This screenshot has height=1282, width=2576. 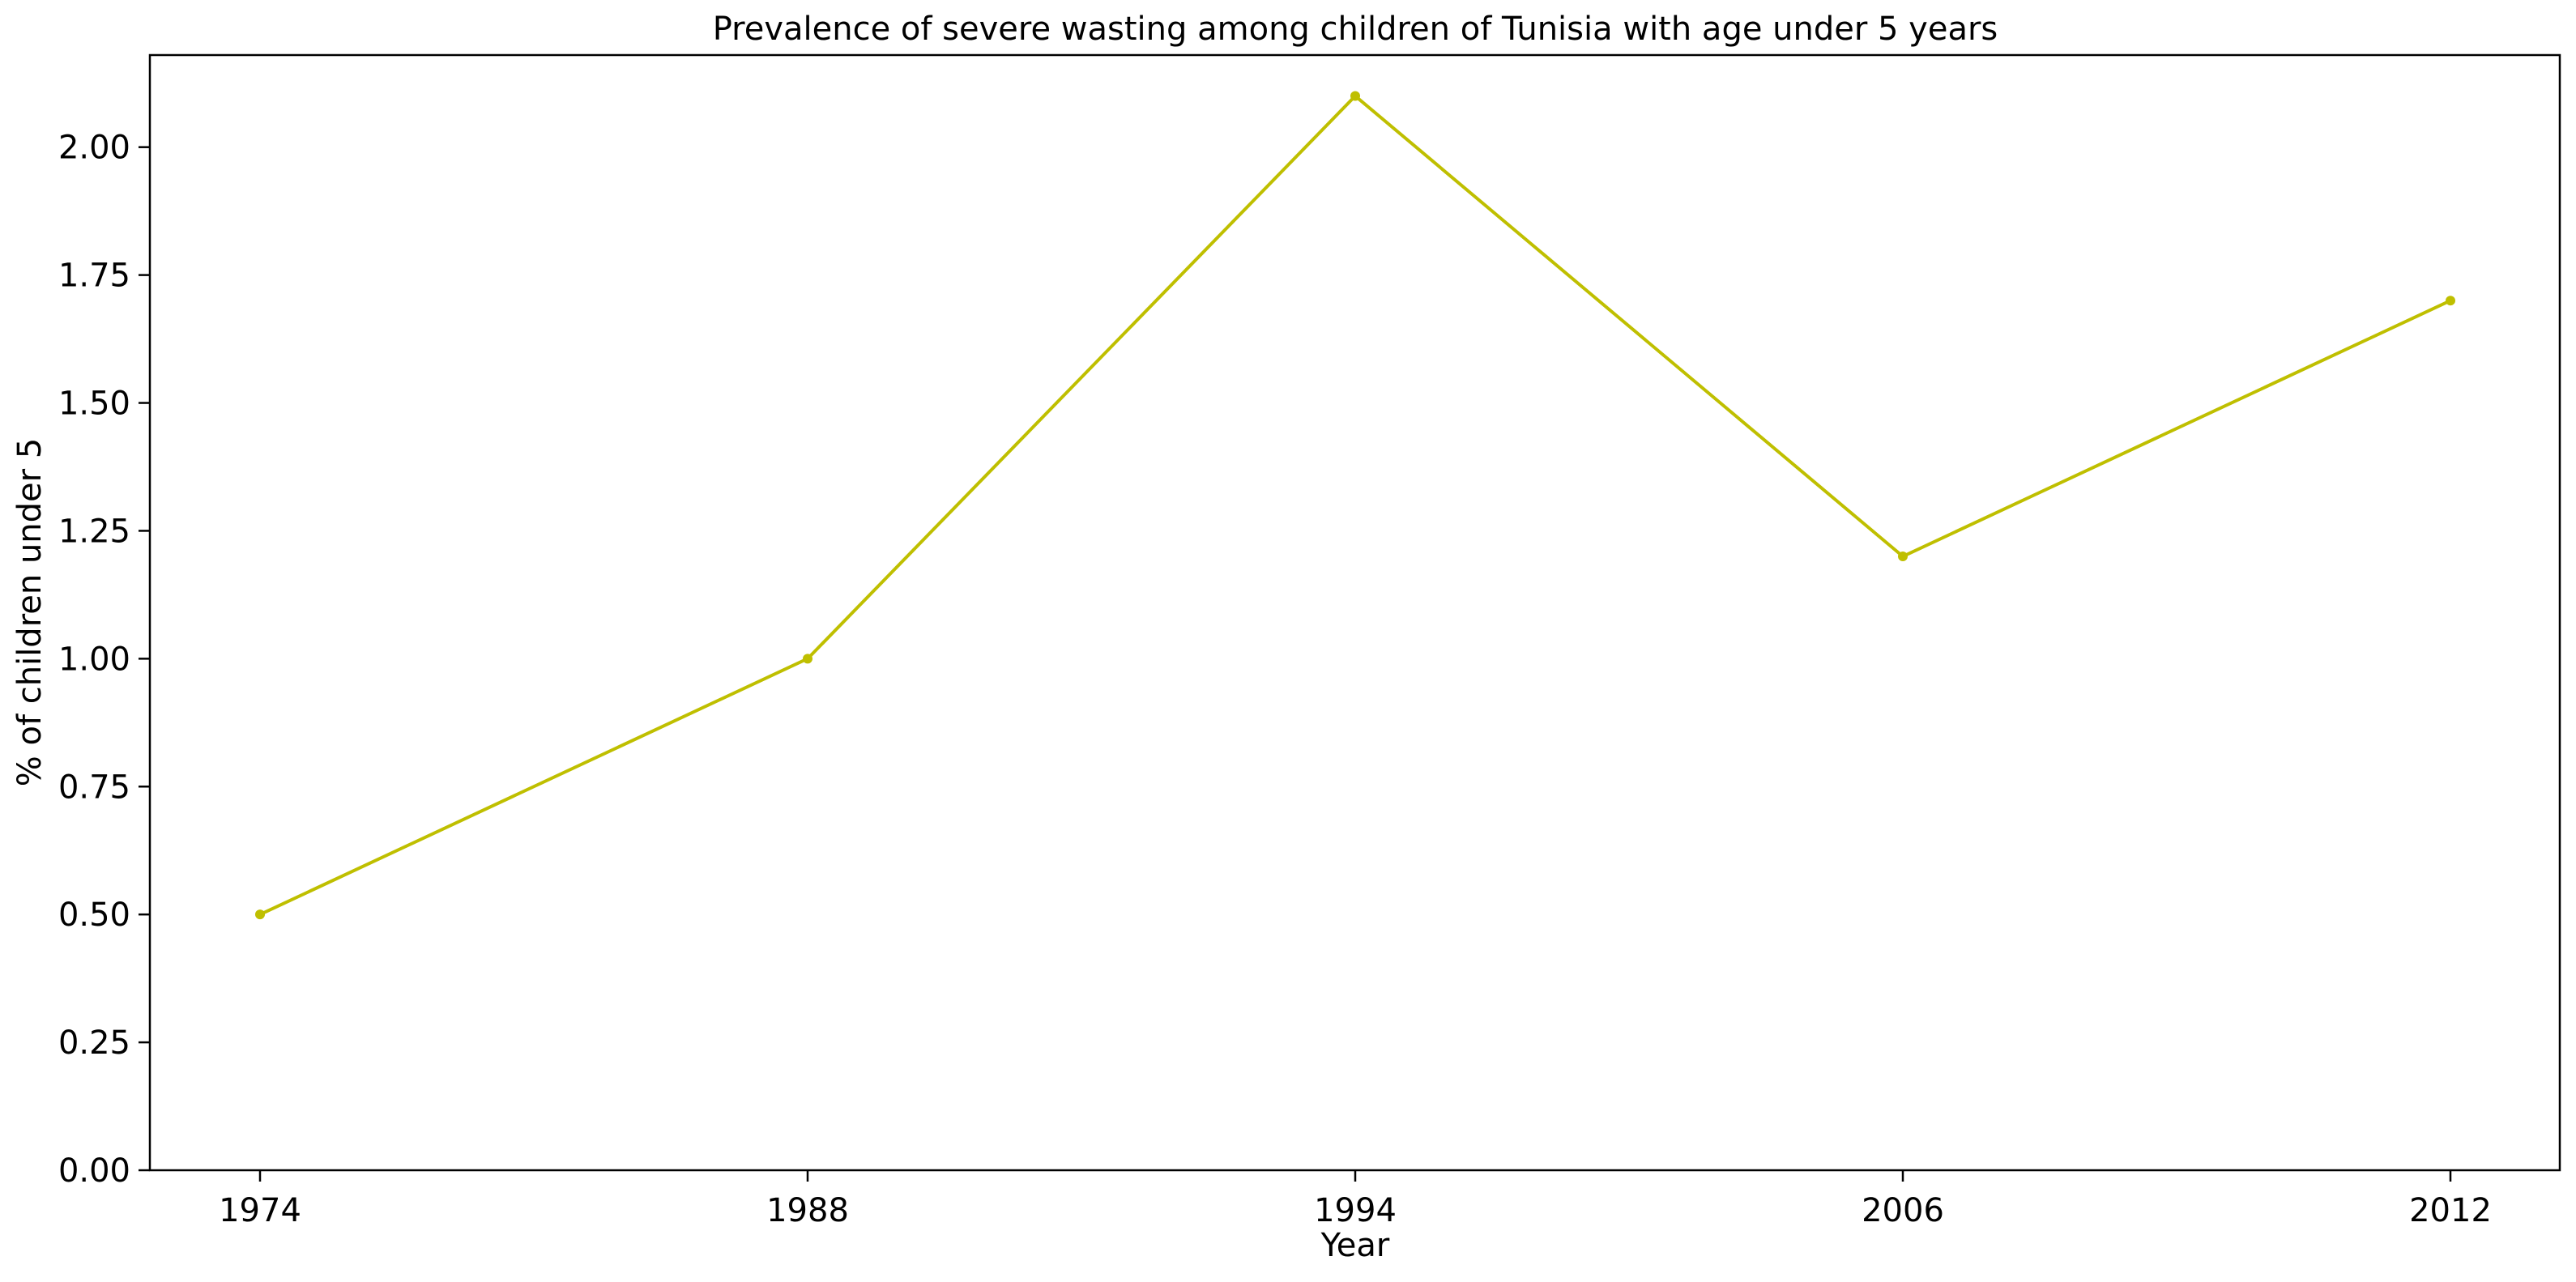 What do you see at coordinates (1355, 1245) in the screenshot?
I see `x-axis-label: Year` at bounding box center [1355, 1245].